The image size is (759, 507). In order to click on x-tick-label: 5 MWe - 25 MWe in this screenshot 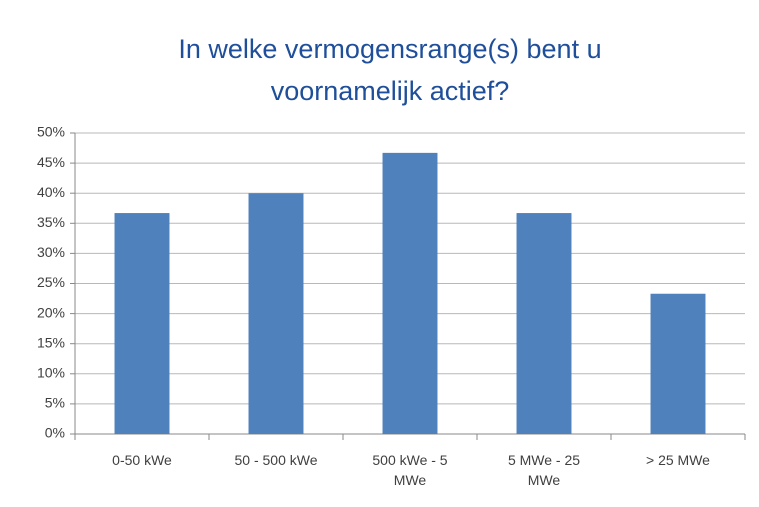, I will do `click(544, 470)`.